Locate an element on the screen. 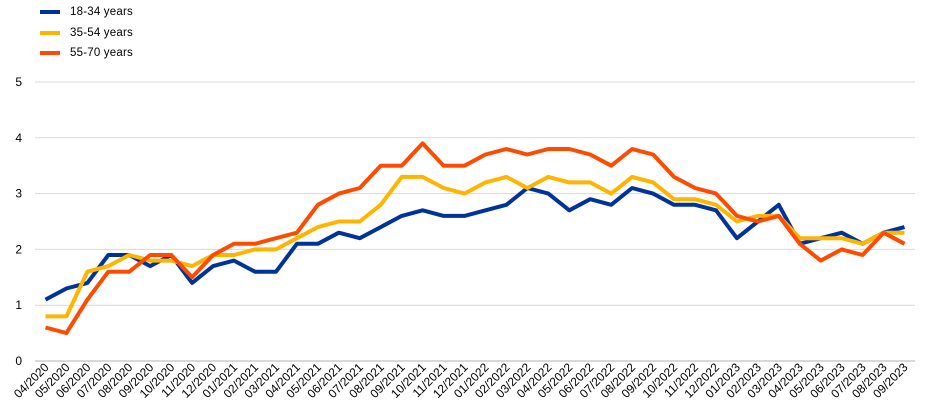  legend-item-35-54: 35-54 years is located at coordinates (86, 33).